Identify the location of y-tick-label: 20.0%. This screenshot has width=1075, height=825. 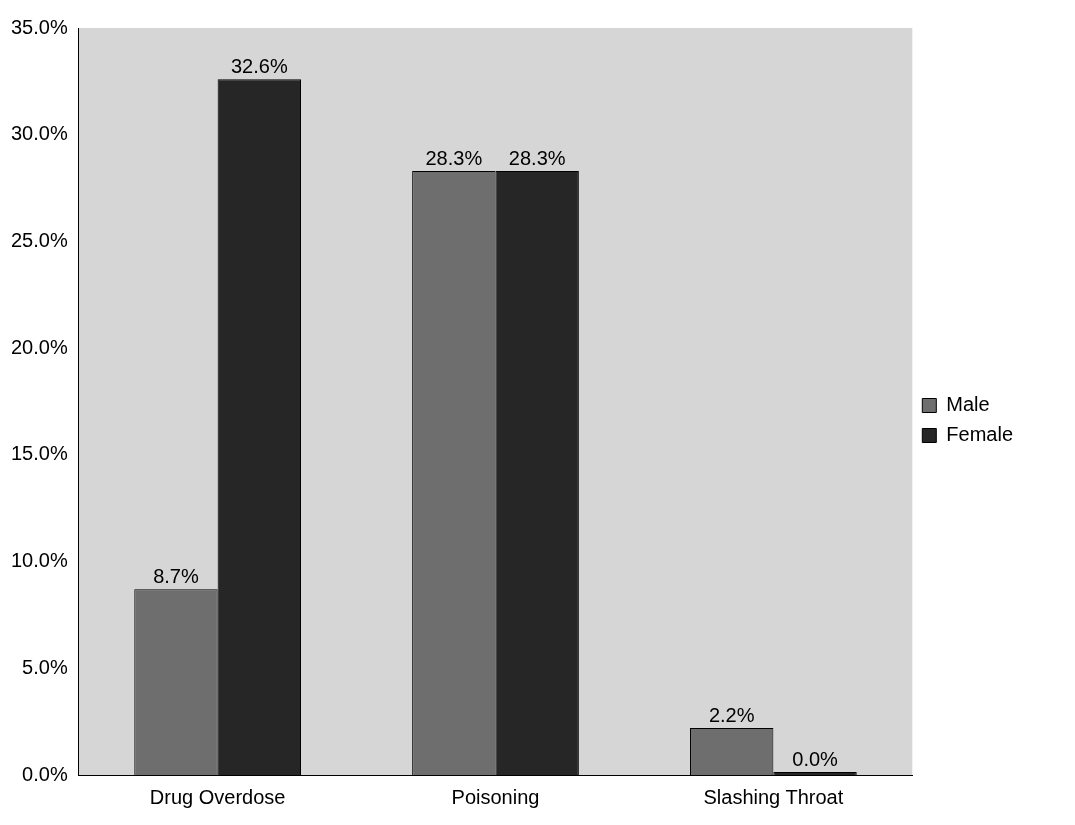
(39, 346).